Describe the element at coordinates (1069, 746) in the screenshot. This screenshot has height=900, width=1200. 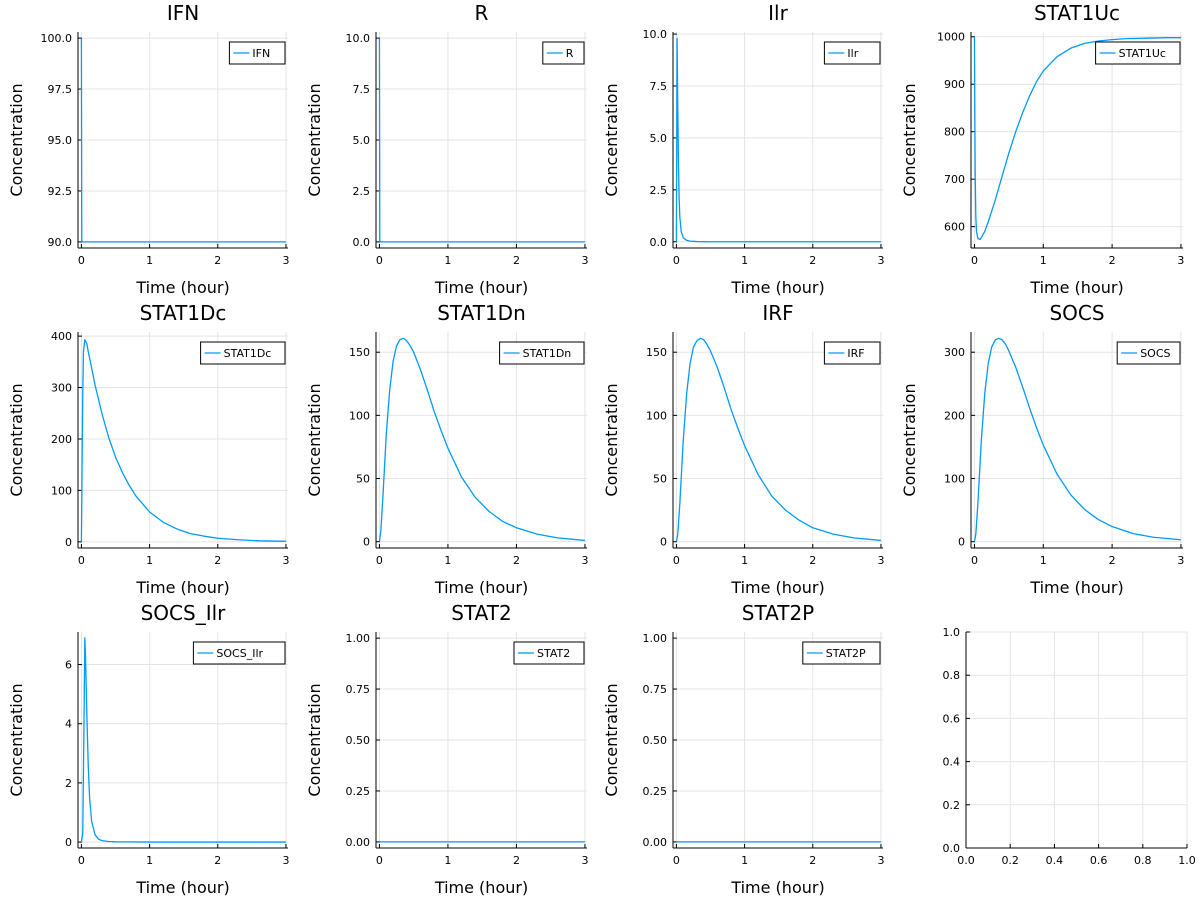
I see `subplot-12: 0.0 0.2 0.4 0.6 0.8 1.0 0.0 0.2 0.4 0.6 0.8 1.0` at that location.